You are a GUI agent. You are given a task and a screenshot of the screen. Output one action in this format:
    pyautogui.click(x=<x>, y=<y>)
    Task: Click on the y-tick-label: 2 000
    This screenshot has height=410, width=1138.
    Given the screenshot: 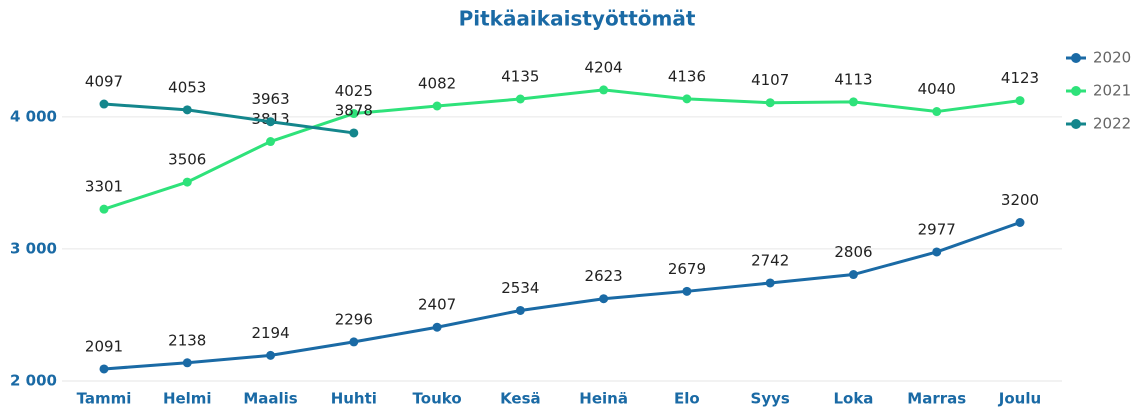 What is the action you would take?
    pyautogui.click(x=33, y=381)
    